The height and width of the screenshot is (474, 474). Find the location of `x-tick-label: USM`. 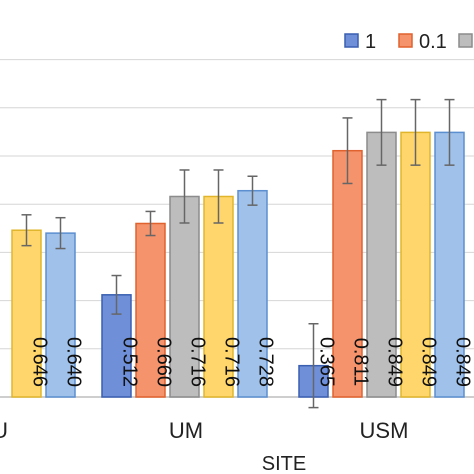

x-tick-label: USM is located at coordinates (384, 430).